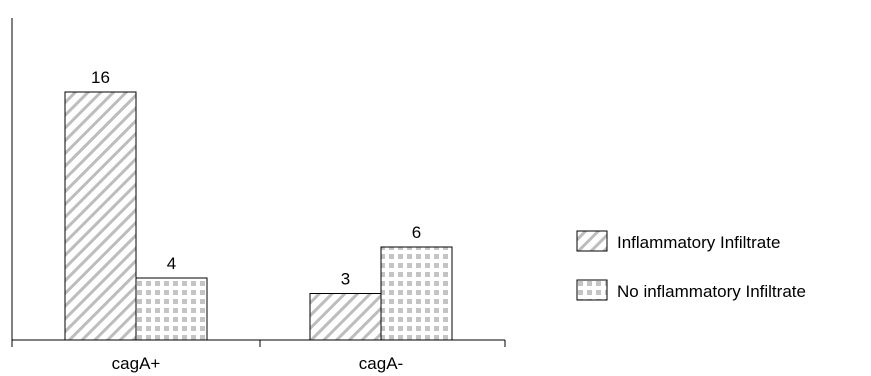 This screenshot has width=871, height=376. Describe the element at coordinates (416, 232) in the screenshot. I see `data-label: 6` at that location.